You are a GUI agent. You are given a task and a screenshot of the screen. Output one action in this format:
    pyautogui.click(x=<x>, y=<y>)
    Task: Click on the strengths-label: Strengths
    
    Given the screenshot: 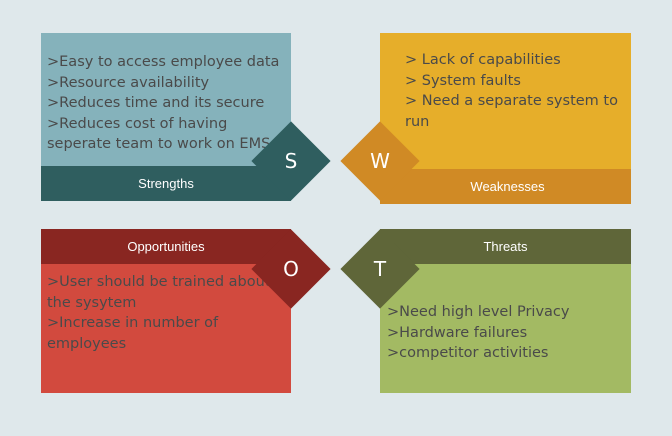 What is the action you would take?
    pyautogui.click(x=166, y=183)
    